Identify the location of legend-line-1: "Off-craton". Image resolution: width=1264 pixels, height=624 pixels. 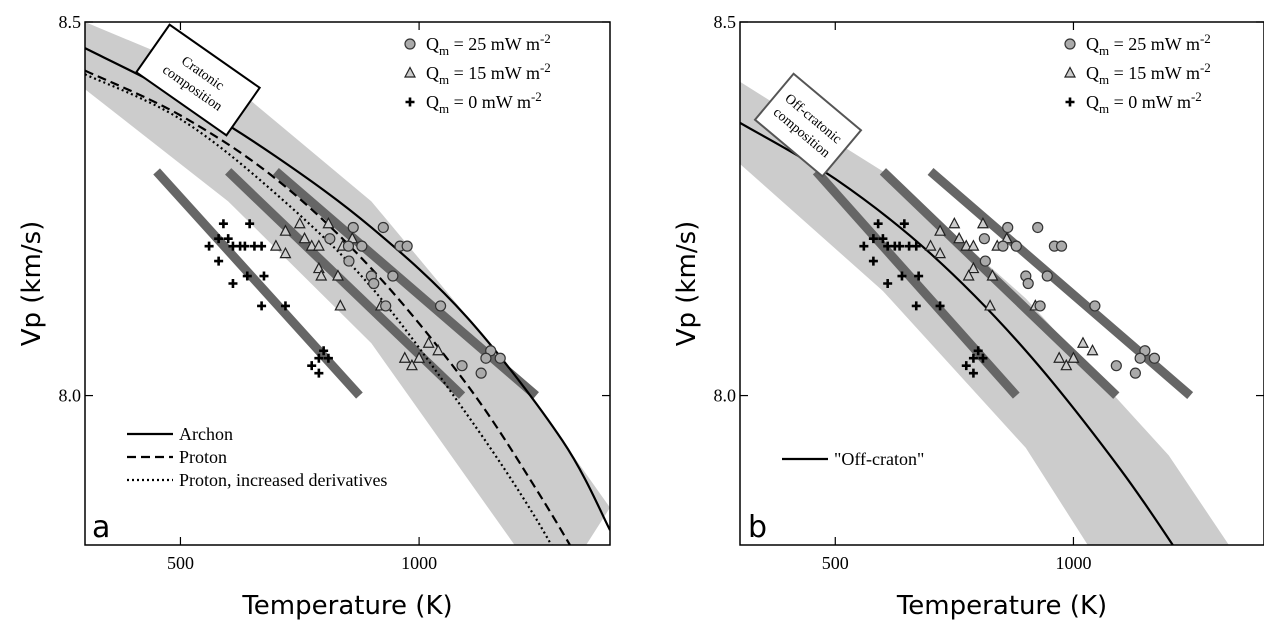
(853, 459).